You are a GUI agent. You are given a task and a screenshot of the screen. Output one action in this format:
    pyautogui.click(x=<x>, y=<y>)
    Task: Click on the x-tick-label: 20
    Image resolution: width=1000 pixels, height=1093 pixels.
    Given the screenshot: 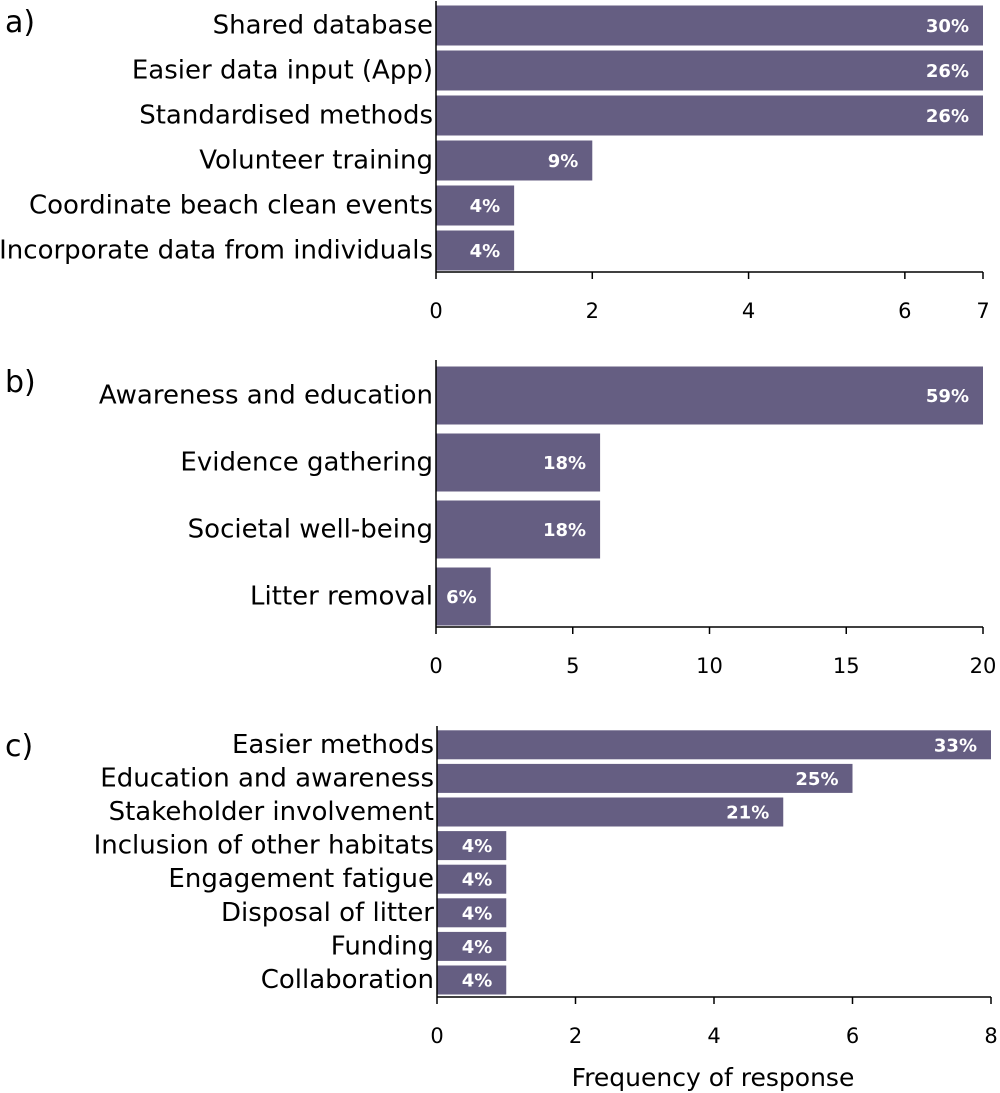 What is the action you would take?
    pyautogui.click(x=983, y=666)
    